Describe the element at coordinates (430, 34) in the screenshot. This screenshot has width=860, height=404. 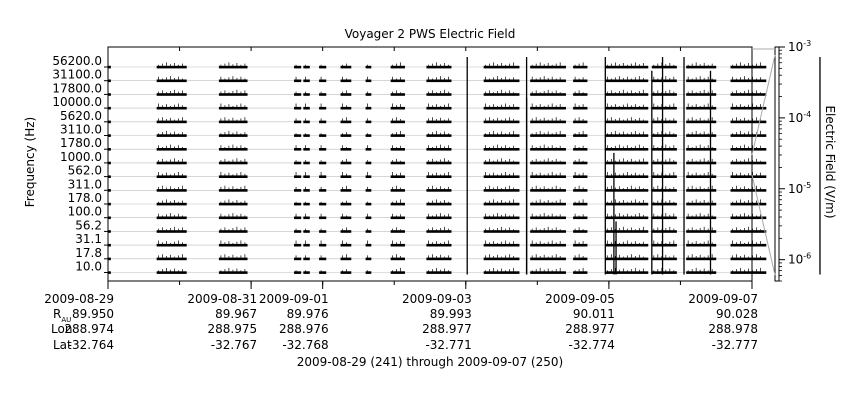
I see `chart-title: Voyager 2 PWS Electric Field` at that location.